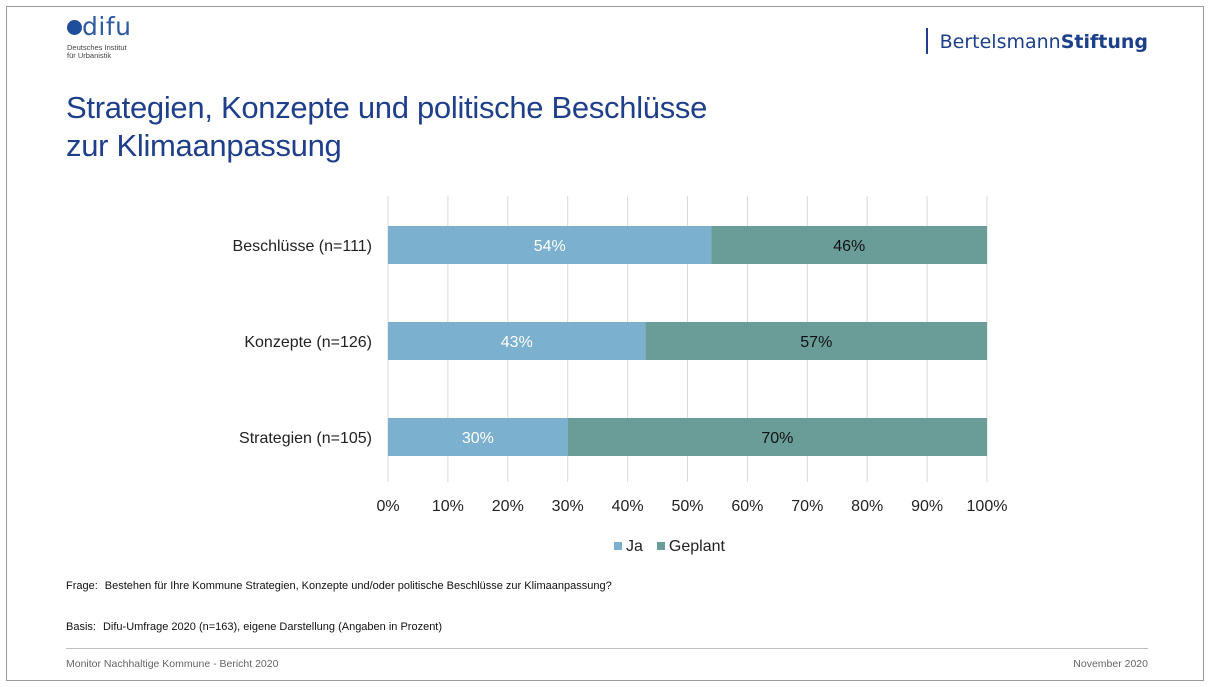 The height and width of the screenshot is (687, 1212). What do you see at coordinates (607, 648) in the screenshot?
I see `footer-divider` at bounding box center [607, 648].